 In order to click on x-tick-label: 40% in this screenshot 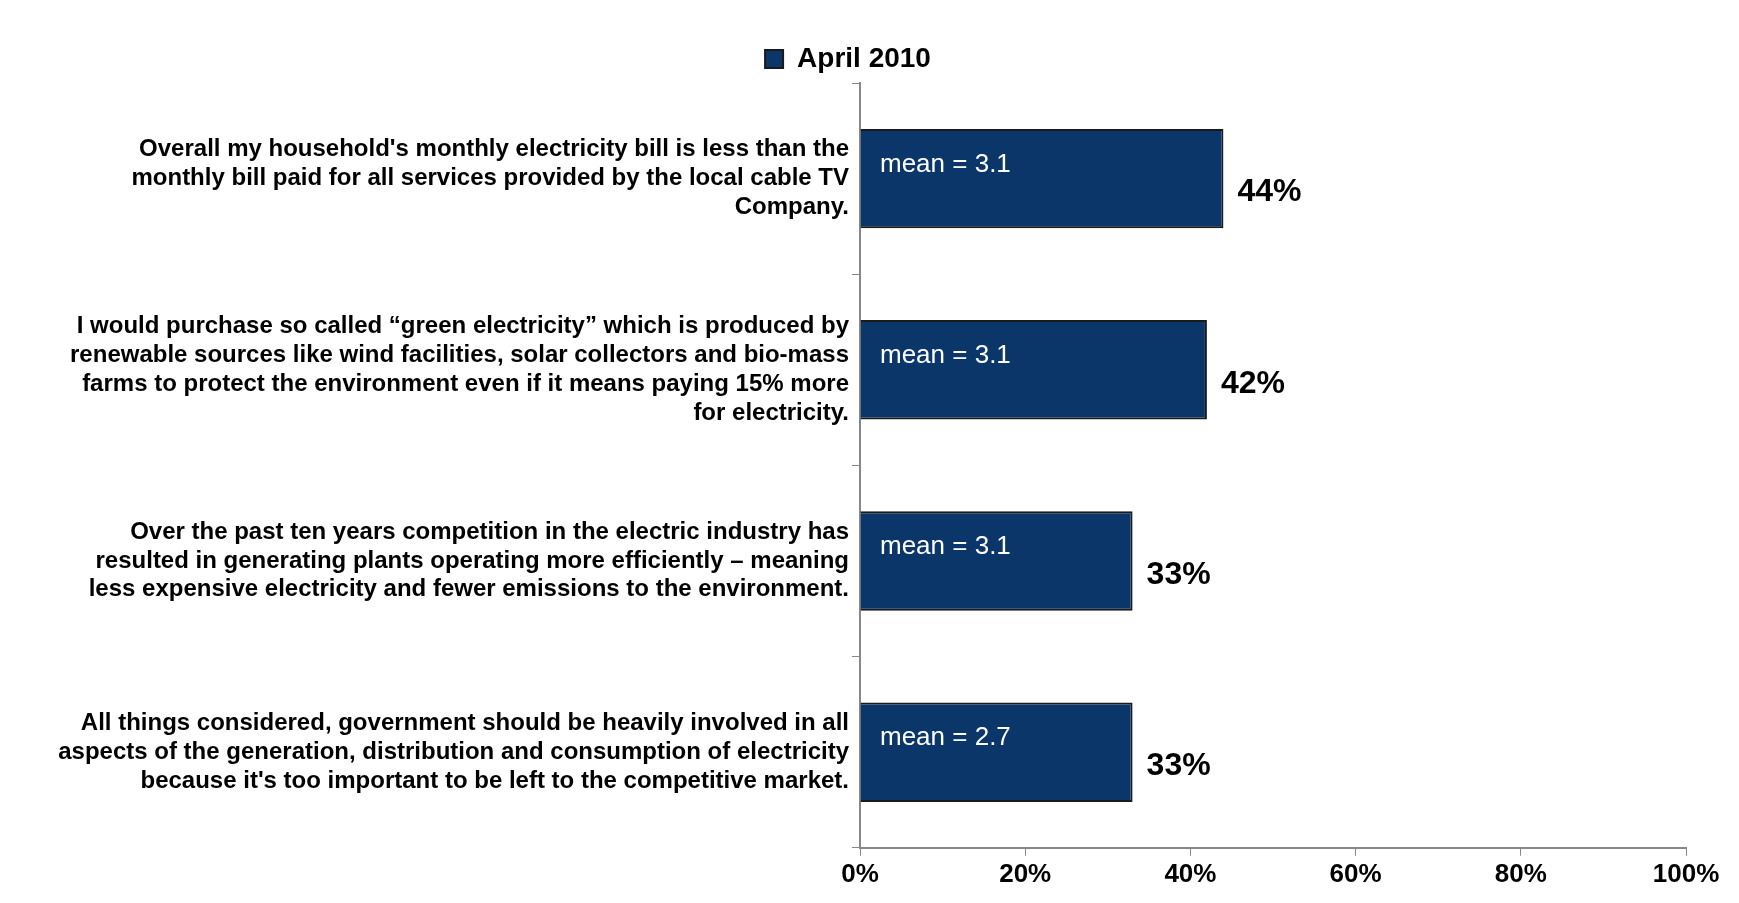, I will do `click(1190, 872)`.